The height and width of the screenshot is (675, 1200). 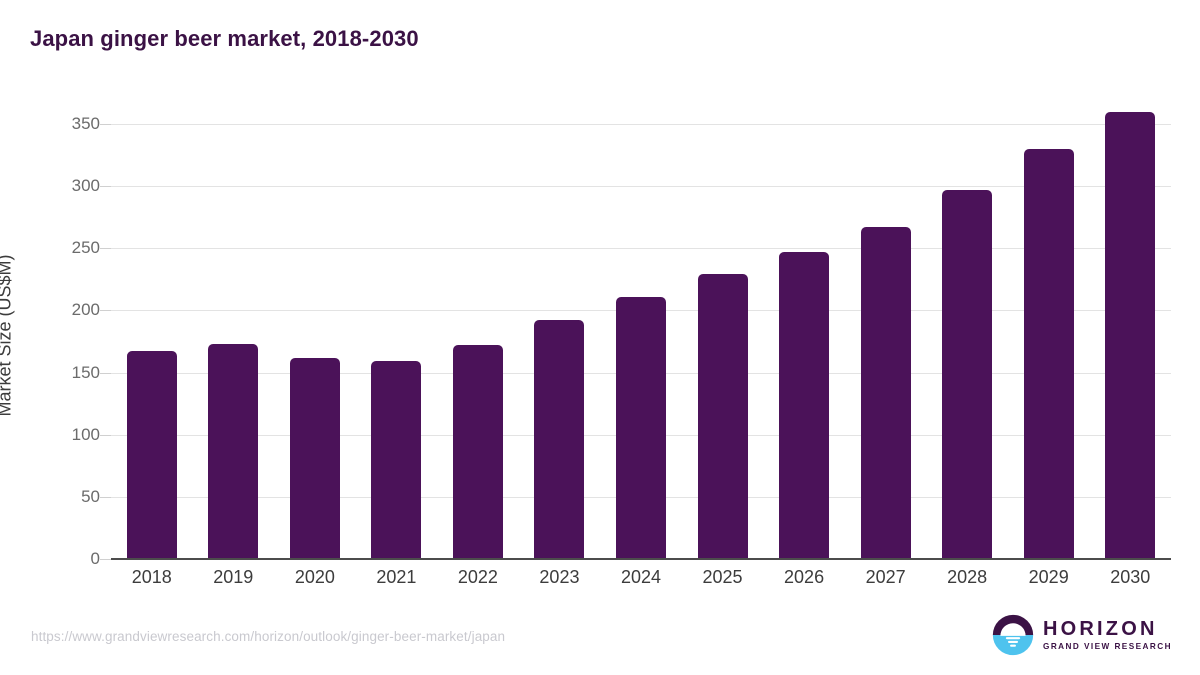 What do you see at coordinates (90, 496) in the screenshot?
I see `y-axis-tick-label: 50` at bounding box center [90, 496].